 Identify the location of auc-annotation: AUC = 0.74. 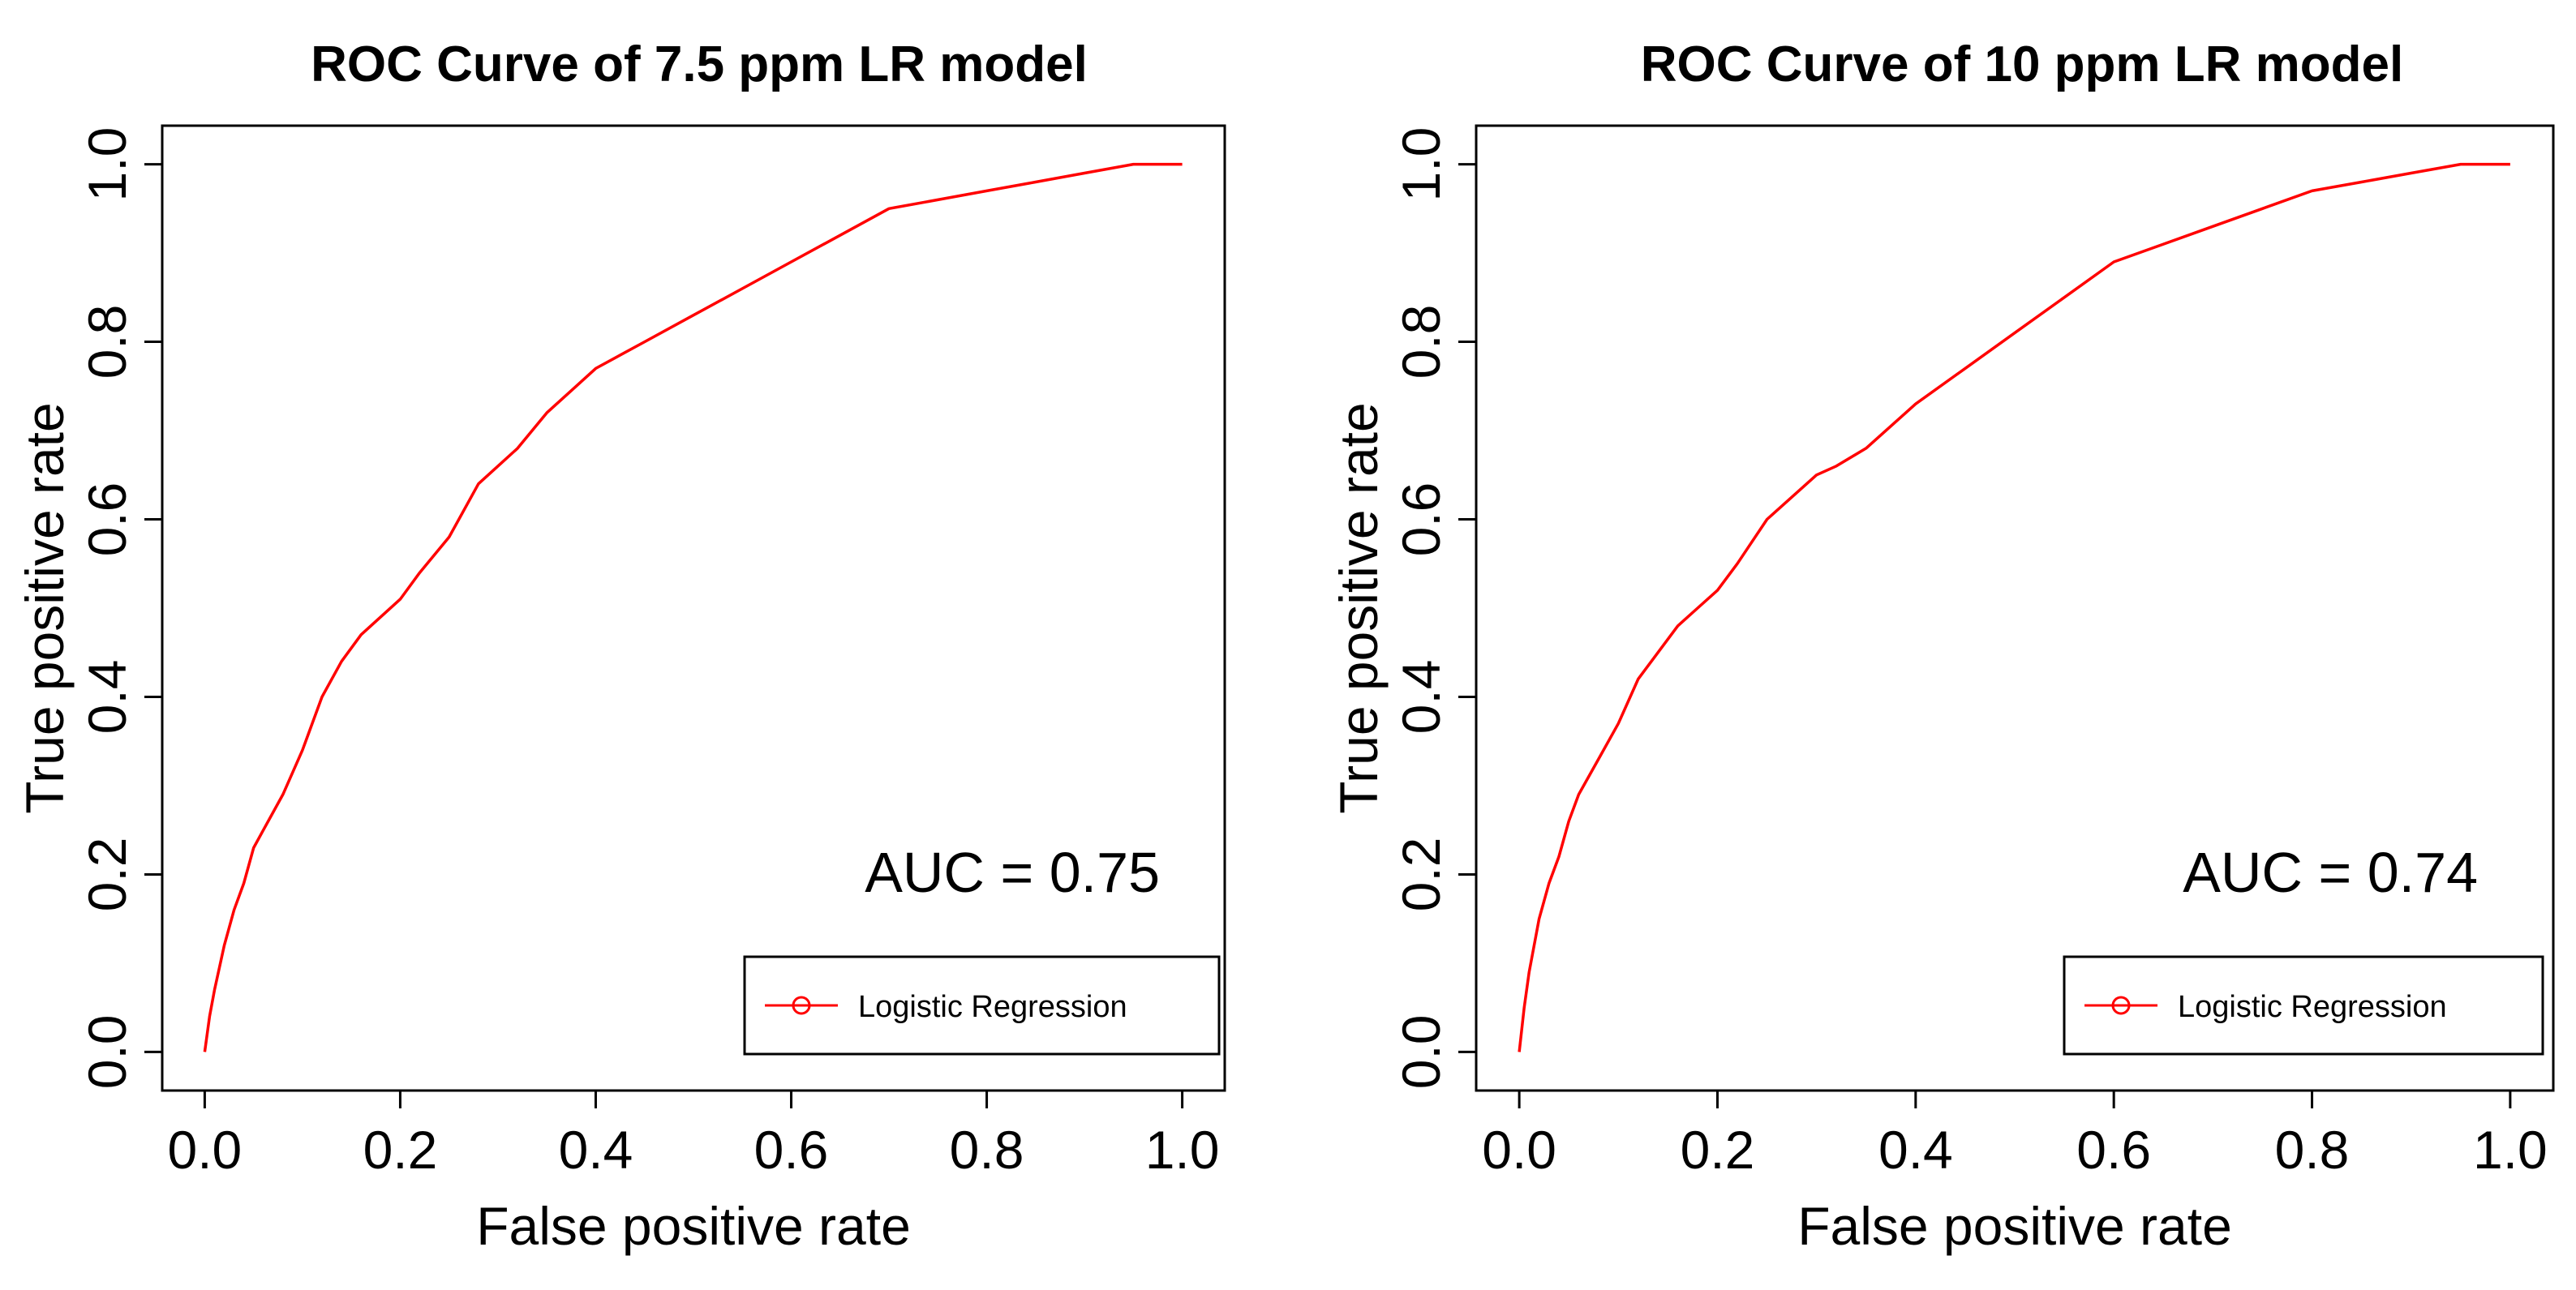
(2330, 873).